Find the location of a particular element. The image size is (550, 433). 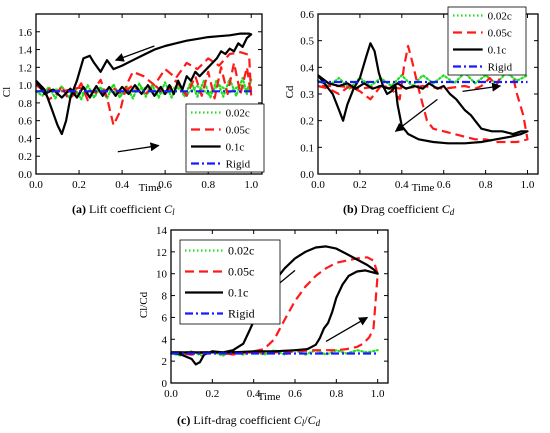

y-tick-label: 0.1 is located at coordinates (307, 148).